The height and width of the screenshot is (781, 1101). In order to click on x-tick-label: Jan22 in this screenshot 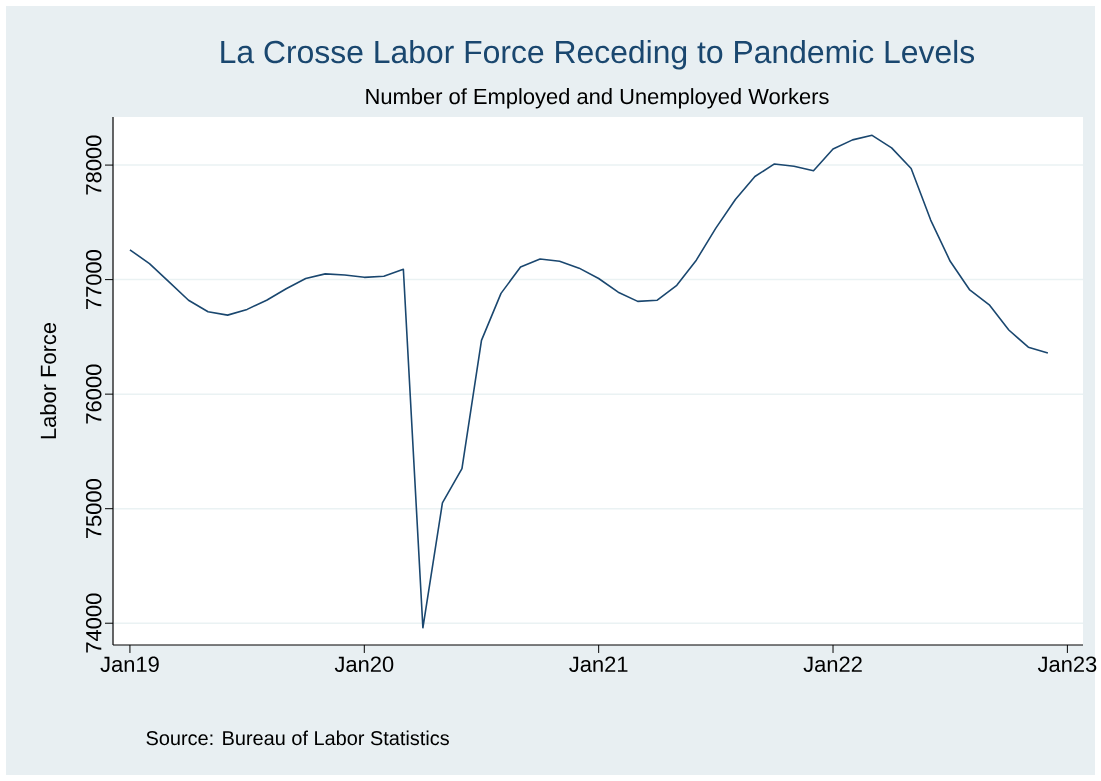, I will do `click(832, 664)`.